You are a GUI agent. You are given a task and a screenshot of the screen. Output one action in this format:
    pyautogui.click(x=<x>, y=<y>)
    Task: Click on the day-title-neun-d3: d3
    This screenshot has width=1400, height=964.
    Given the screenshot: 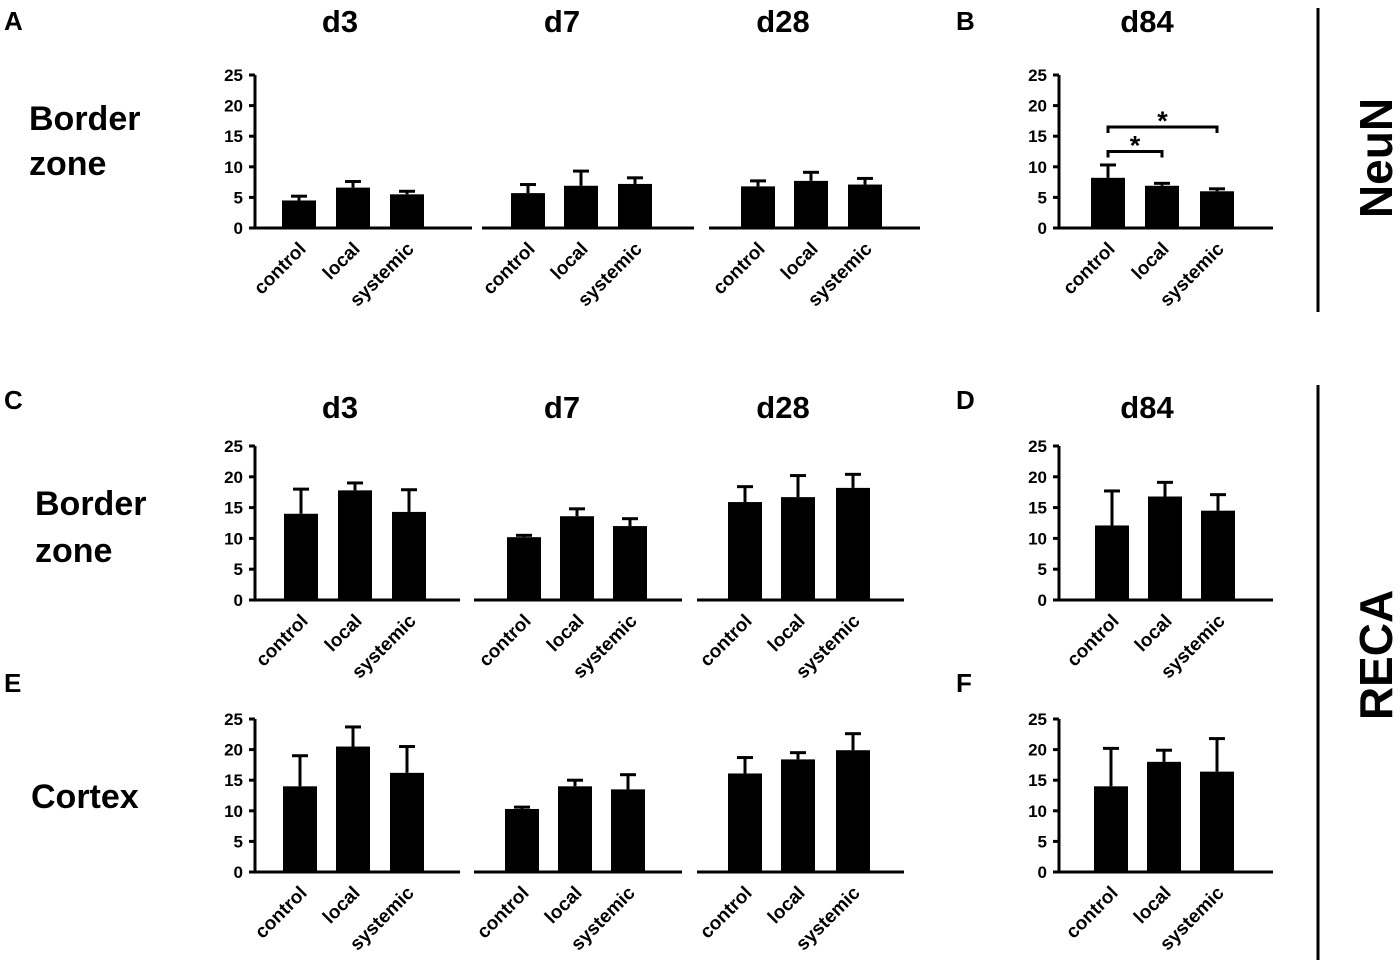 What is the action you would take?
    pyautogui.click(x=340, y=21)
    